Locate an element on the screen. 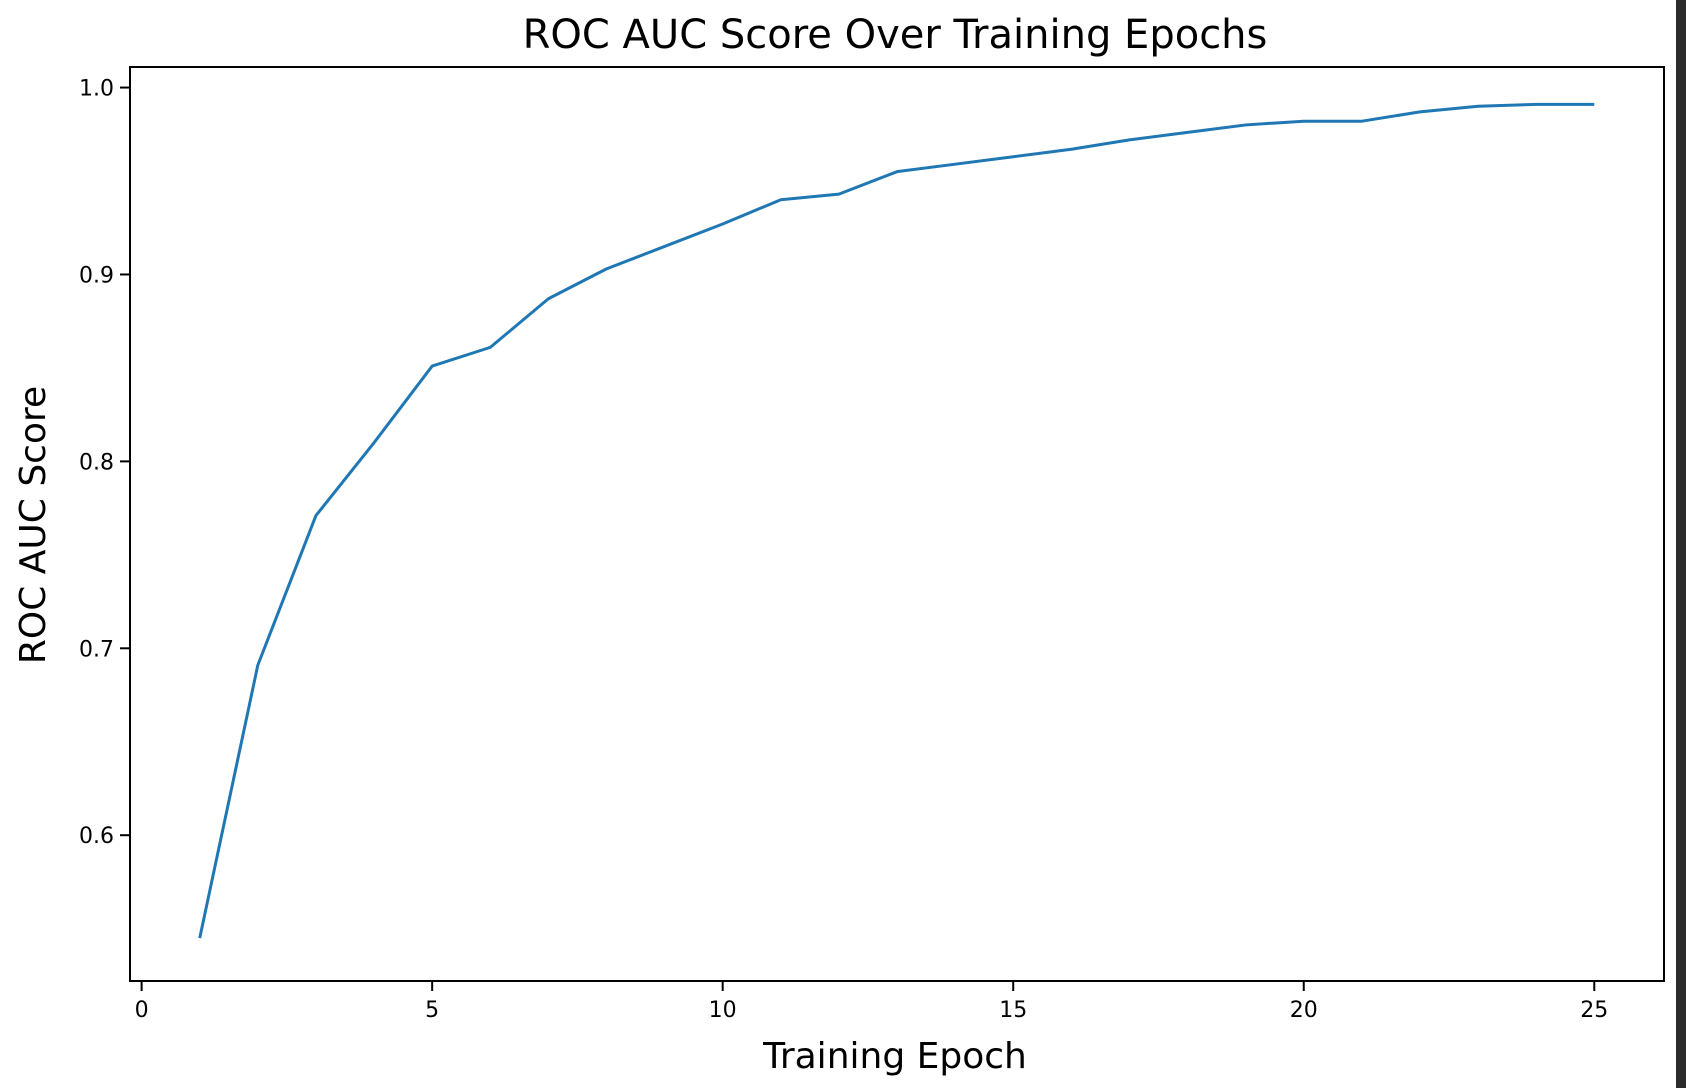  x-tick-label: 20 is located at coordinates (1304, 1010).